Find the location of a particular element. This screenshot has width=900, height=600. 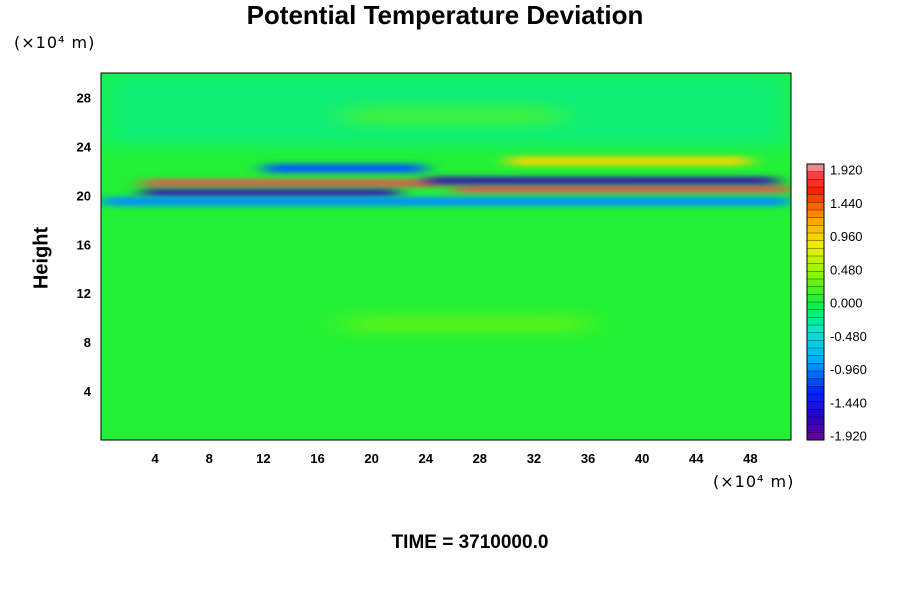

y-tick-label: 12 is located at coordinates (84, 293).